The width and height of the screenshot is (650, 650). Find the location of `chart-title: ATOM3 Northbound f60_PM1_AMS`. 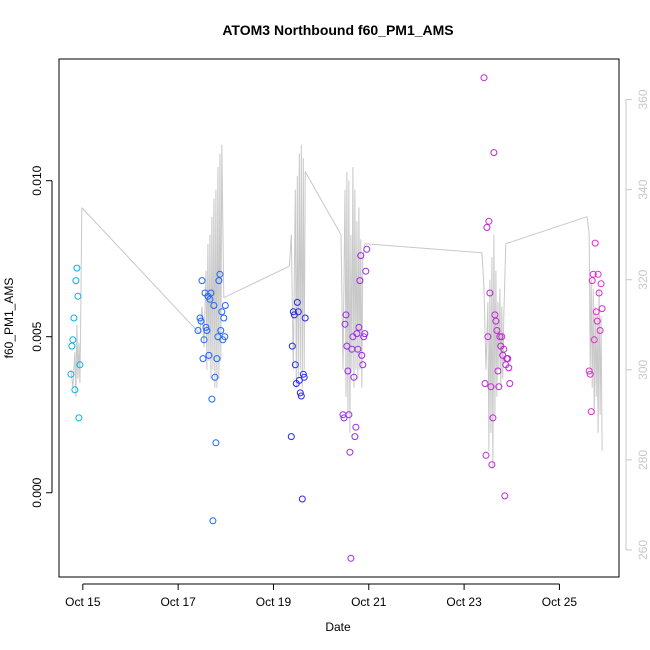

chart-title: ATOM3 Northbound f60_PM1_AMS is located at coordinates (337, 30).